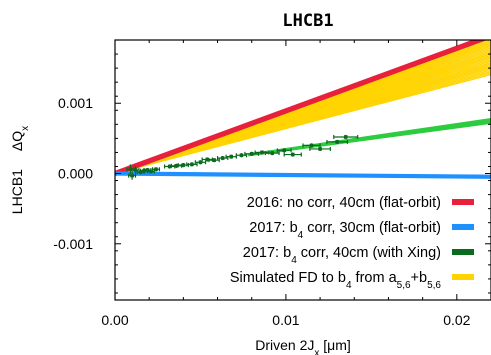  I want to click on x-axis-label: Driven 2Jx [μm], so click(303, 346).